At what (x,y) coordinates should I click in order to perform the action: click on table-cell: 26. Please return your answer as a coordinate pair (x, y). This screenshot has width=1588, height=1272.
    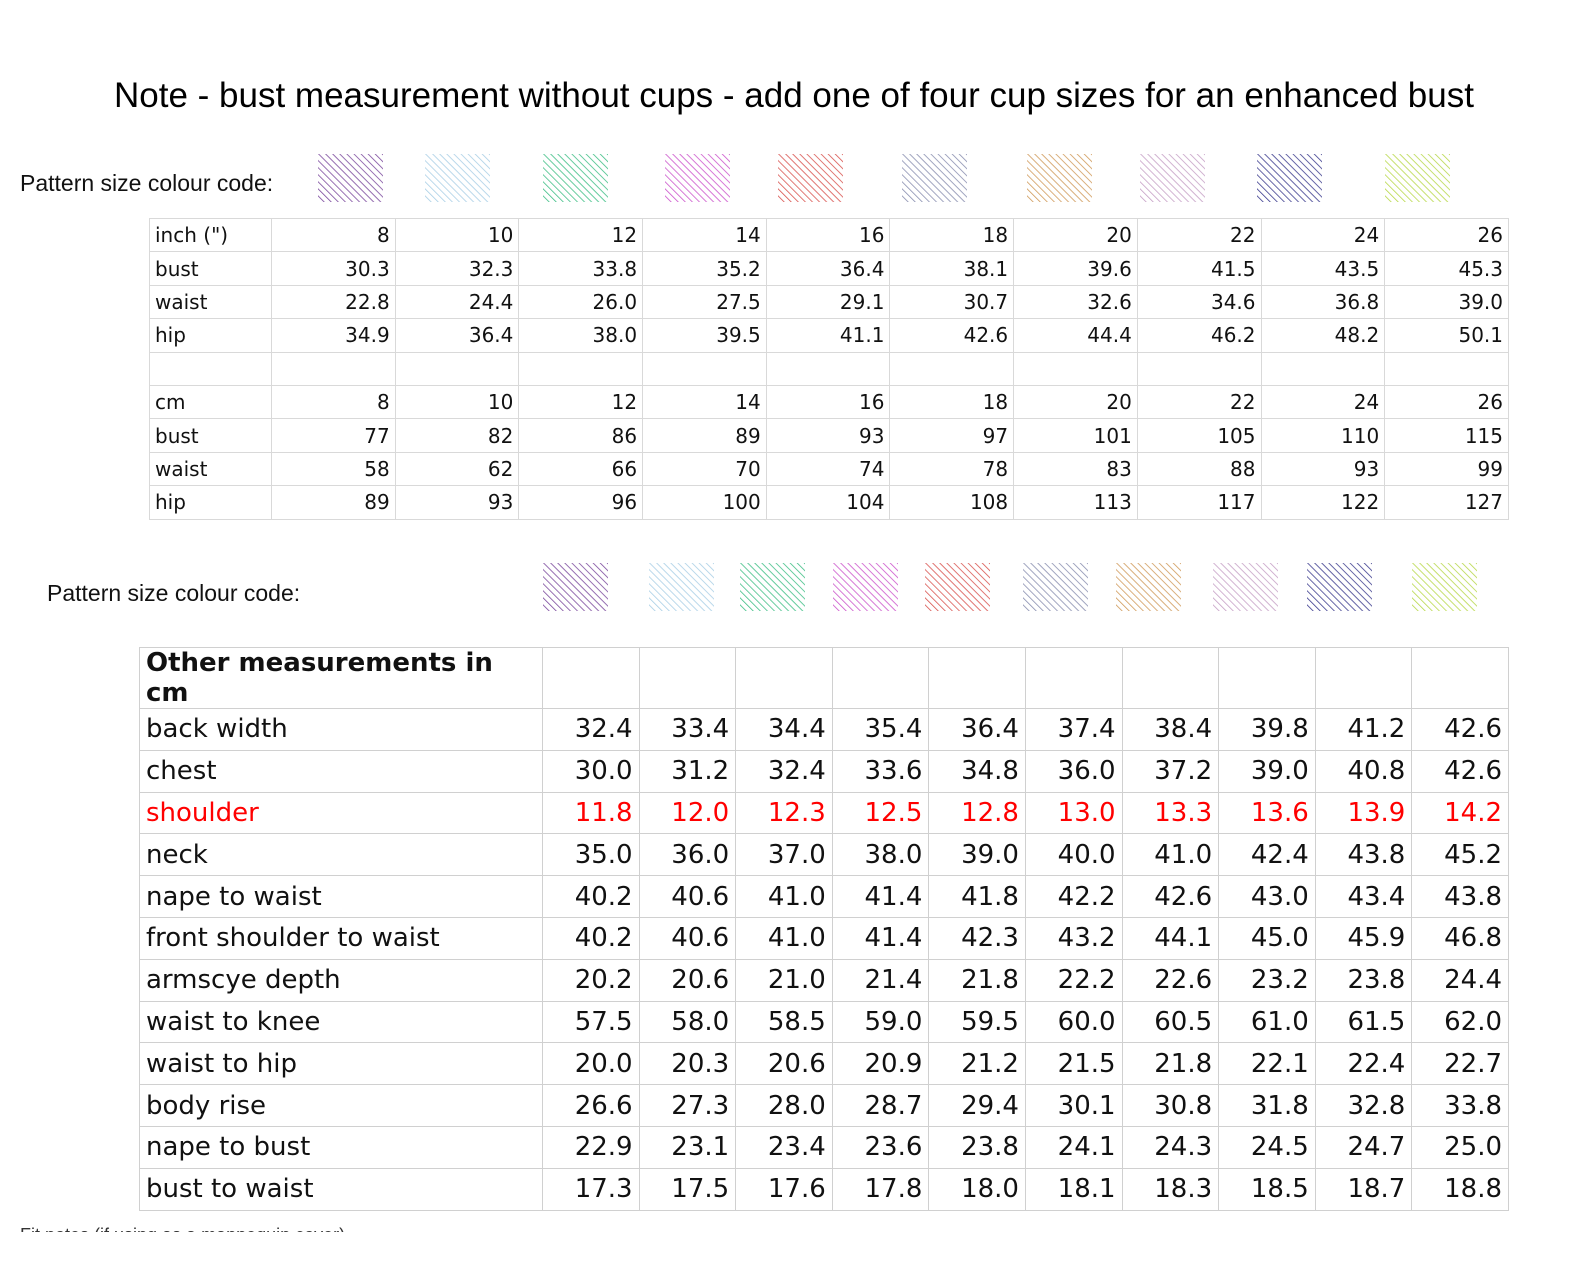
    Looking at the image, I should click on (1446, 235).